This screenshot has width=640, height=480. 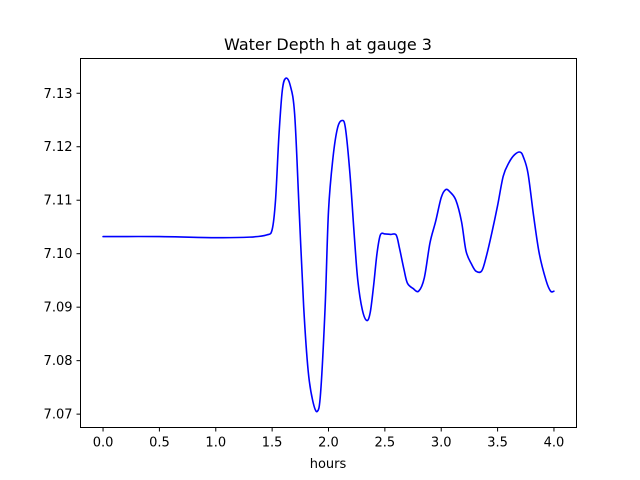 What do you see at coordinates (58, 308) in the screenshot?
I see `y-tick-label: 7.09` at bounding box center [58, 308].